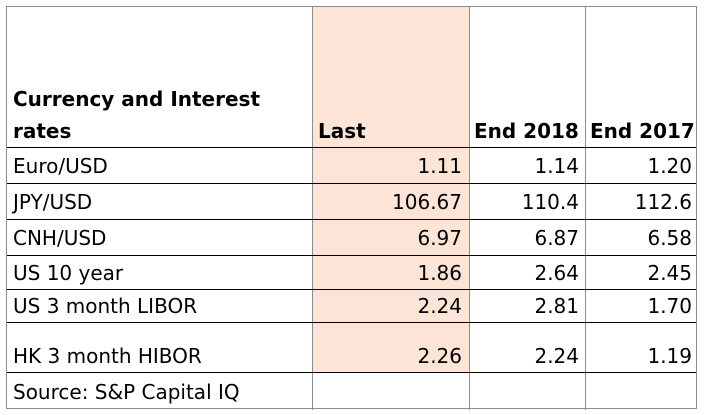 The height and width of the screenshot is (415, 707). What do you see at coordinates (105, 306) in the screenshot?
I see `row-label: US 3 month LIBOR` at bounding box center [105, 306].